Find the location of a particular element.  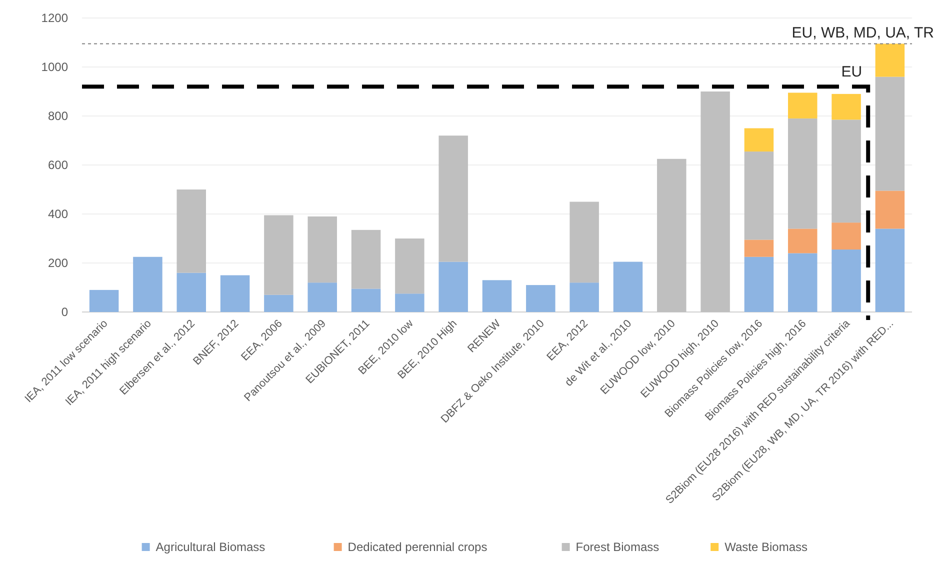

y-tick-label: 0 is located at coordinates (64, 312).